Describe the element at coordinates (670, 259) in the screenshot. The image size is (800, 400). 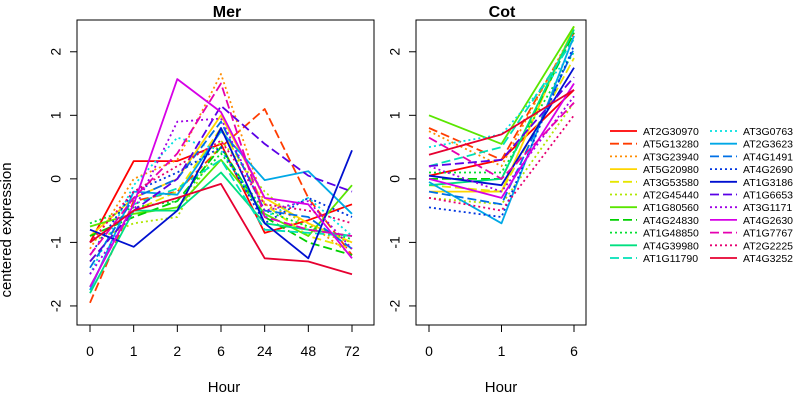
I see `legend-label: AT1G11790` at that location.